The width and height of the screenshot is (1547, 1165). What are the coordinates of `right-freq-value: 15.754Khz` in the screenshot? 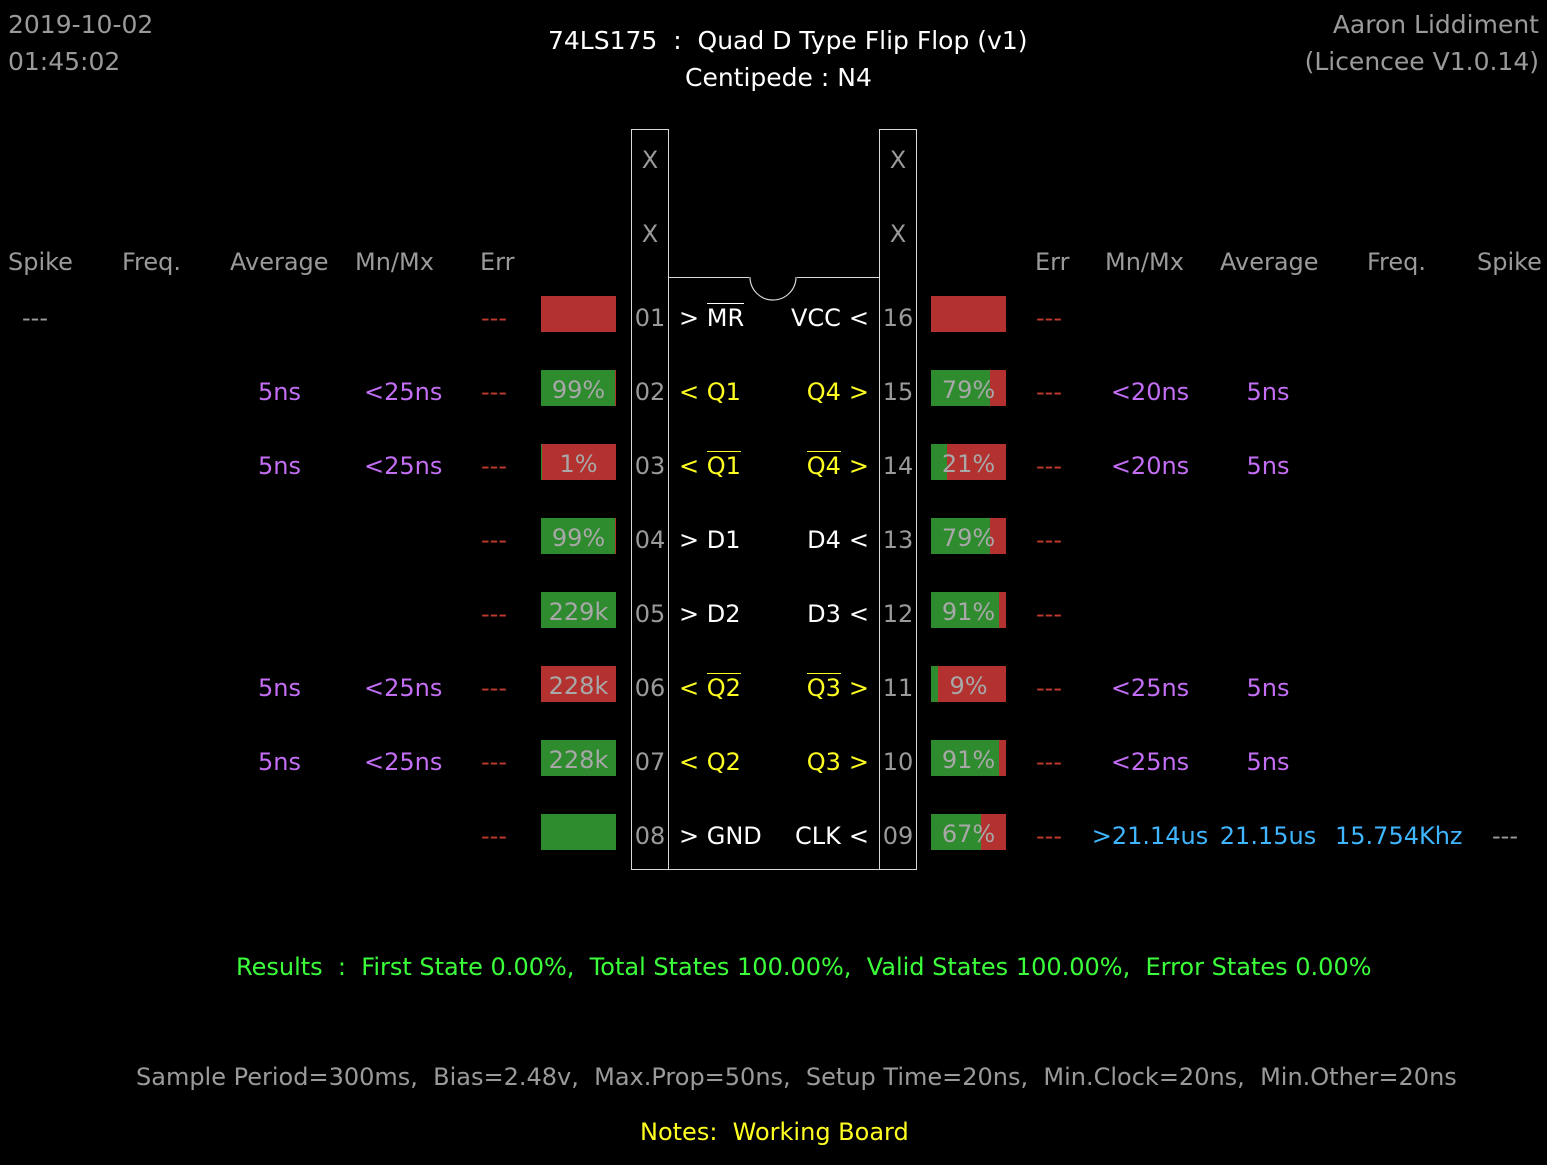 It's located at (1399, 836).